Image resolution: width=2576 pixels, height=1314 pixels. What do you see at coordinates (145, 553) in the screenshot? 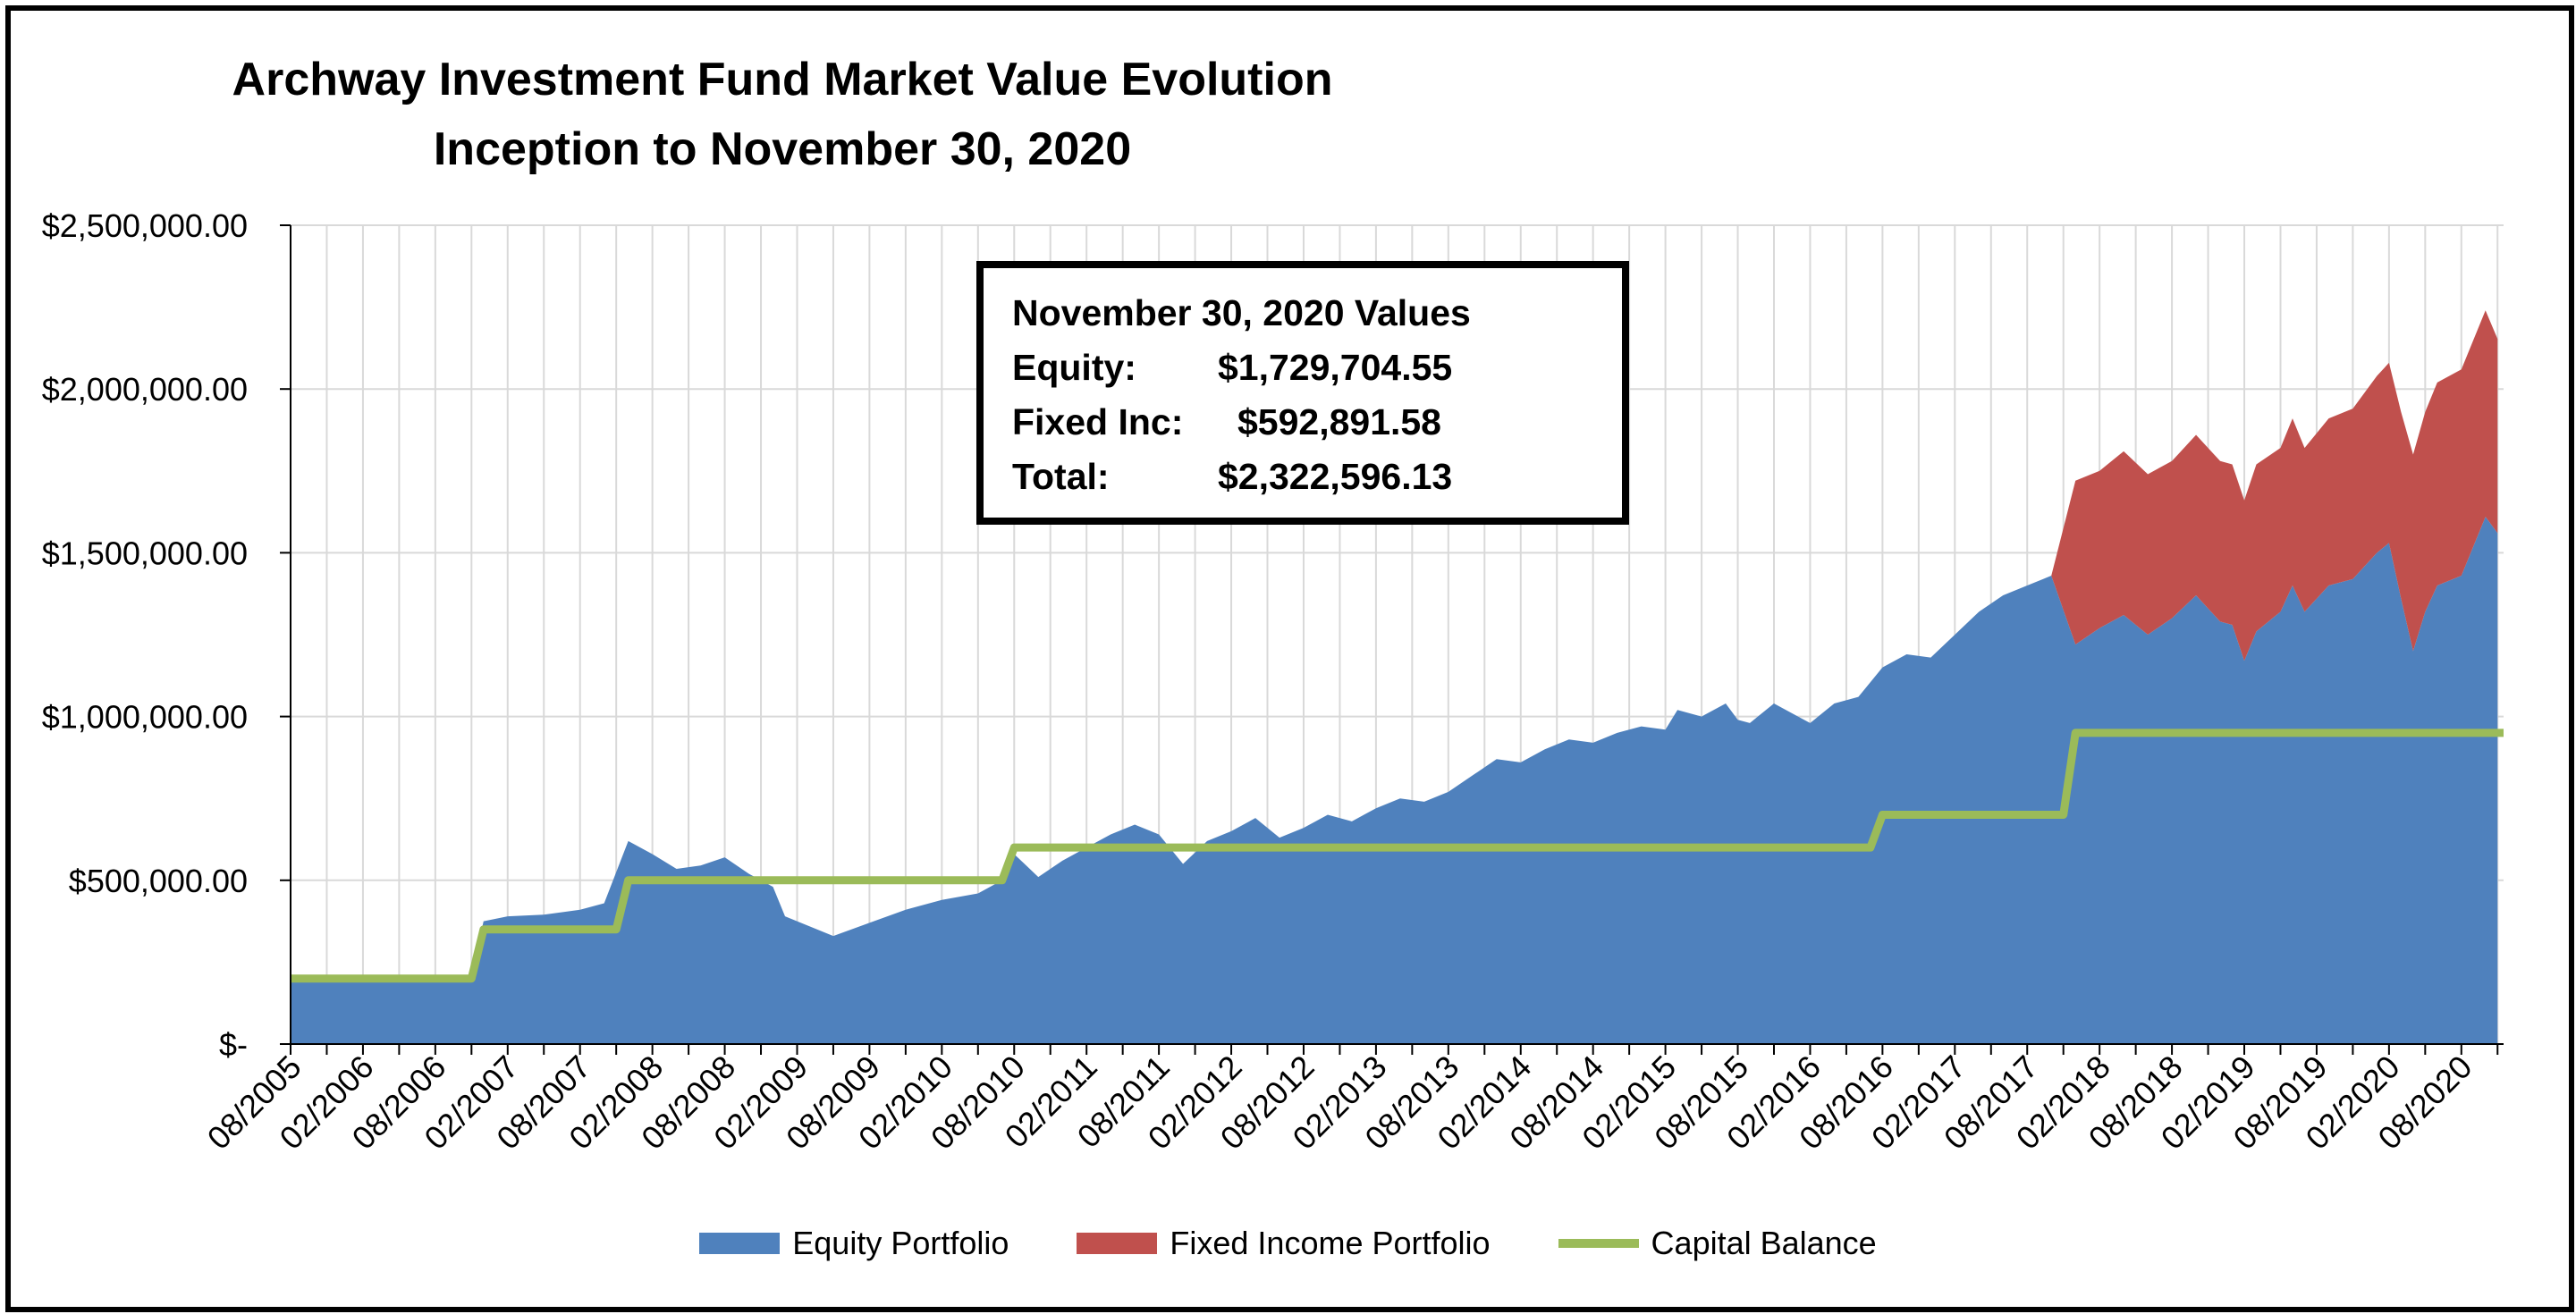
I see `y-tick-label: $1,500,000.00` at bounding box center [145, 553].